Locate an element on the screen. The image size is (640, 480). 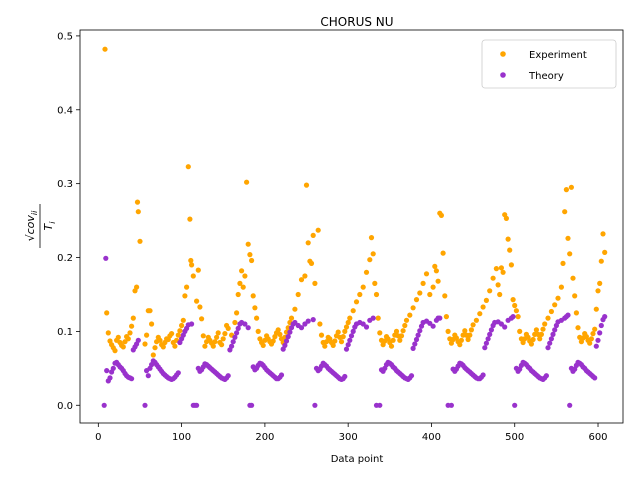
y-tick-label: 0.2 is located at coordinates (65, 258).